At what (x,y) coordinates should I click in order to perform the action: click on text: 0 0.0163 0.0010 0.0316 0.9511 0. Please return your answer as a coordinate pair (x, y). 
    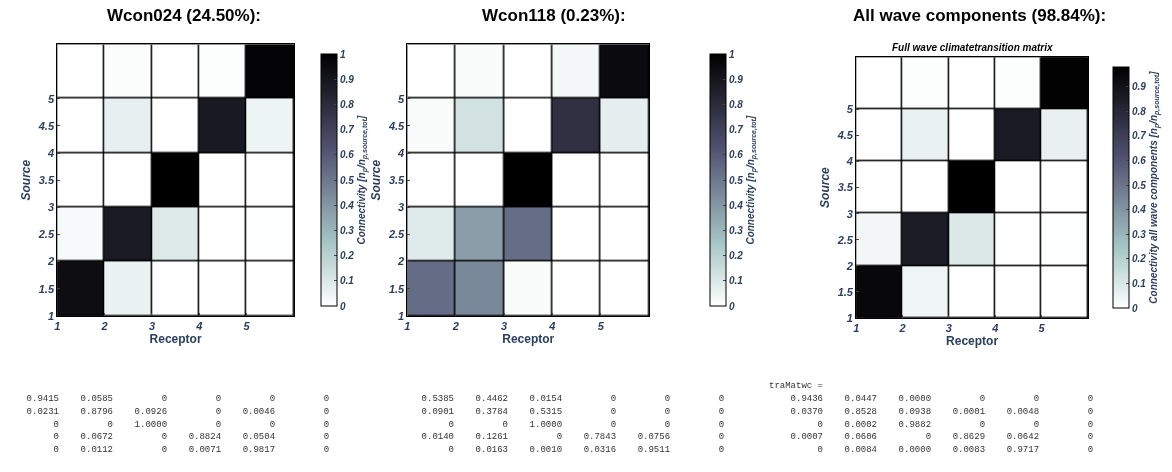
    Looking at the image, I should click on (562, 450).